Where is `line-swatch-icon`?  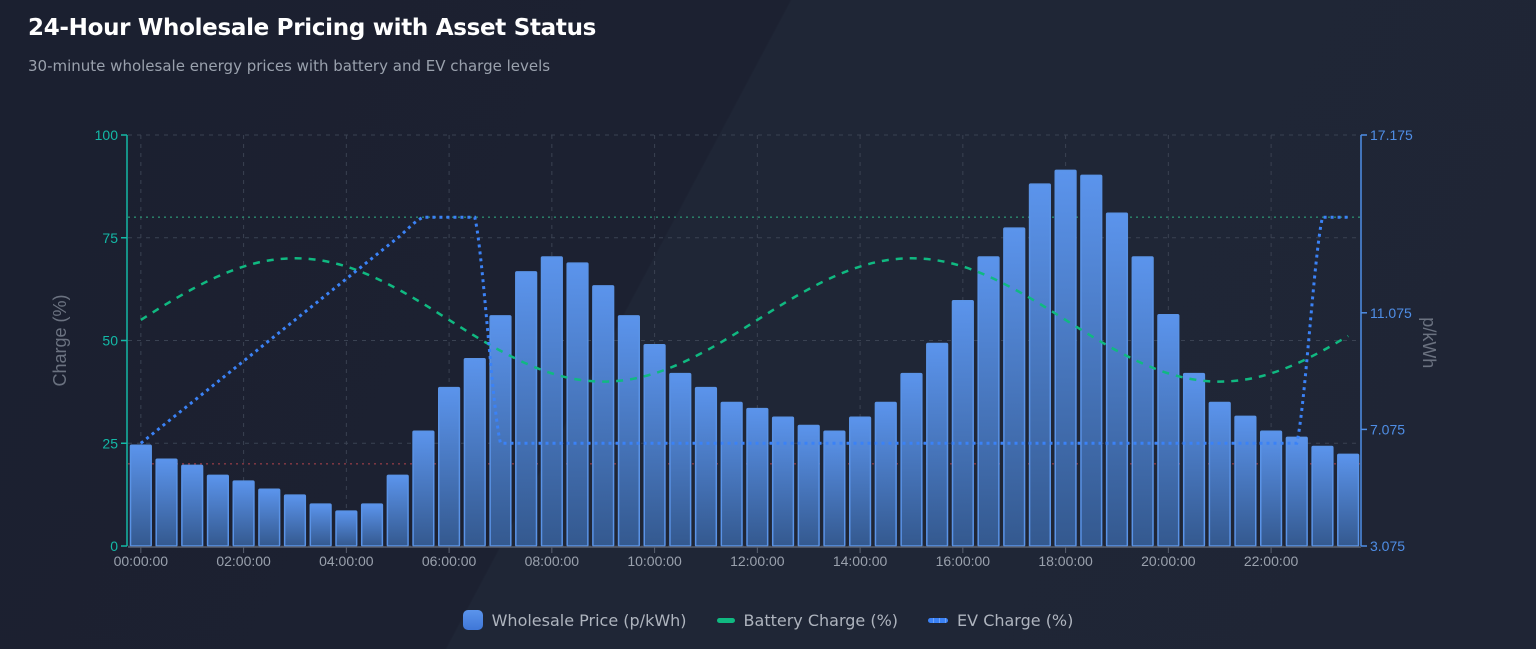
line-swatch-icon is located at coordinates (725, 620).